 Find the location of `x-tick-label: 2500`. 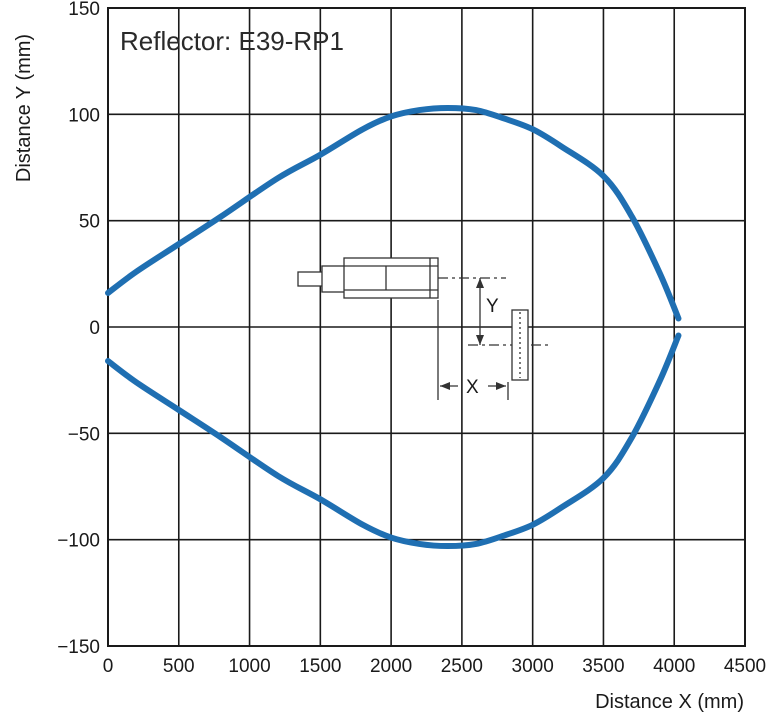

x-tick-label: 2500 is located at coordinates (462, 666).